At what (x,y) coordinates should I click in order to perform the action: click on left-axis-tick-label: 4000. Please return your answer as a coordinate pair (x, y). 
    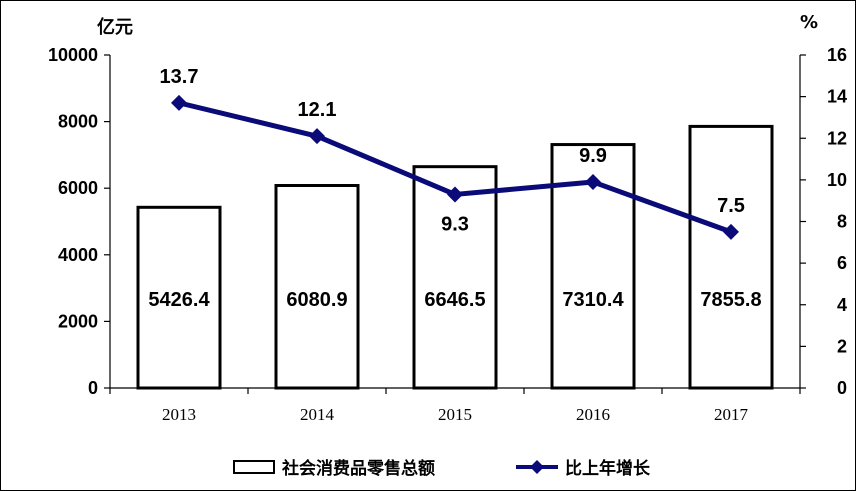
    Looking at the image, I should click on (78, 255).